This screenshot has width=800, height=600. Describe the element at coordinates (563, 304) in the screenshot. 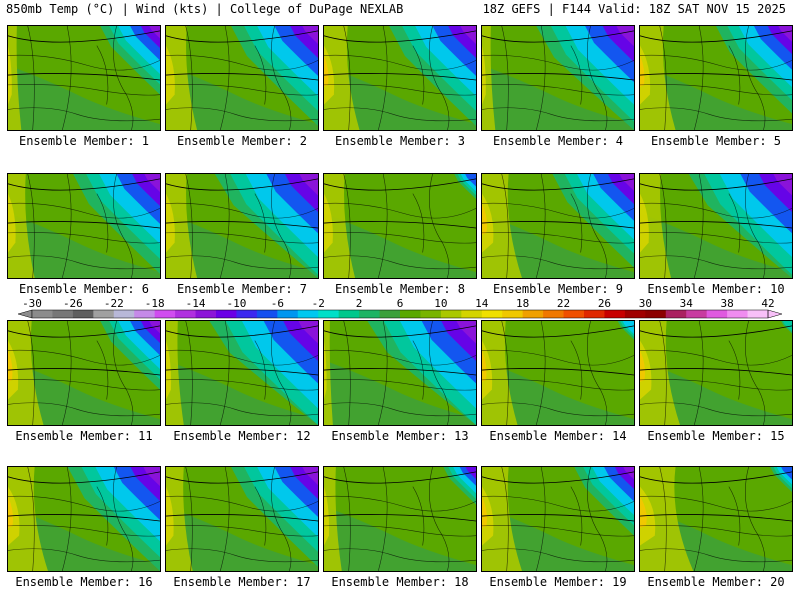

I see `colorbar-tick-label: 22` at that location.